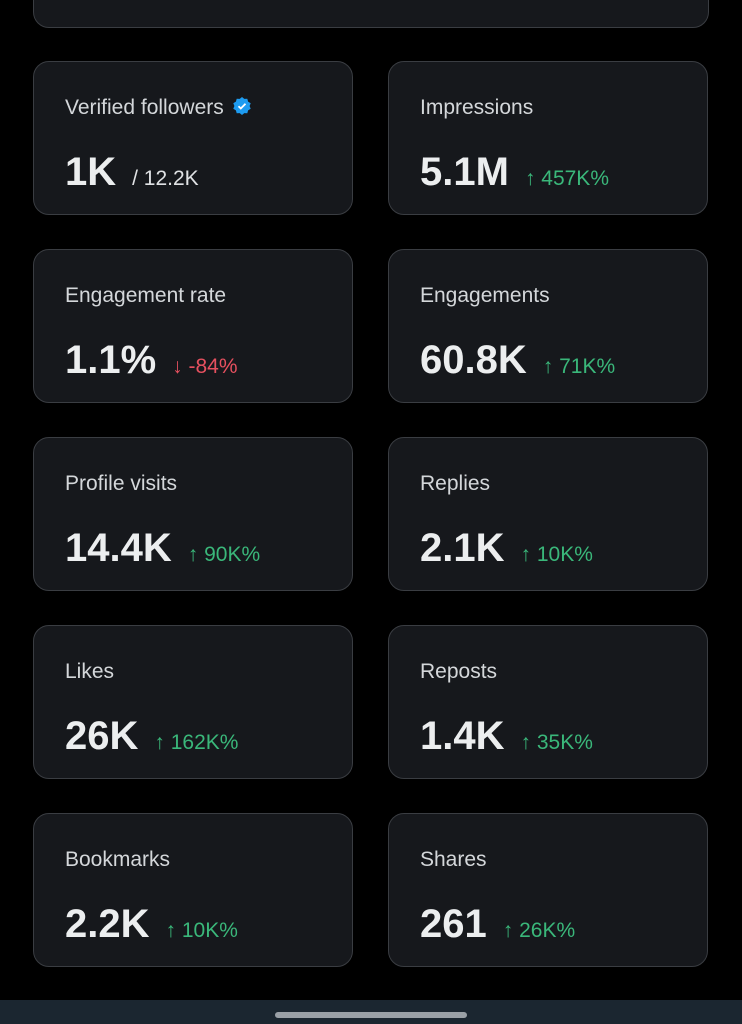 The height and width of the screenshot is (1024, 742). I want to click on metric-card: Reposts 1.4K ↑ 35K%, so click(548, 702).